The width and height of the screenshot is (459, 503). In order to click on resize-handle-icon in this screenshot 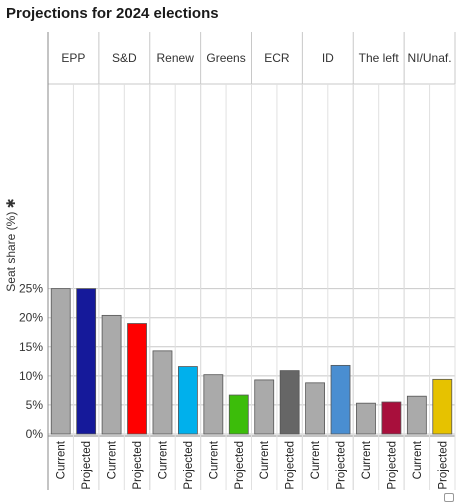, I will do `click(449, 497)`.